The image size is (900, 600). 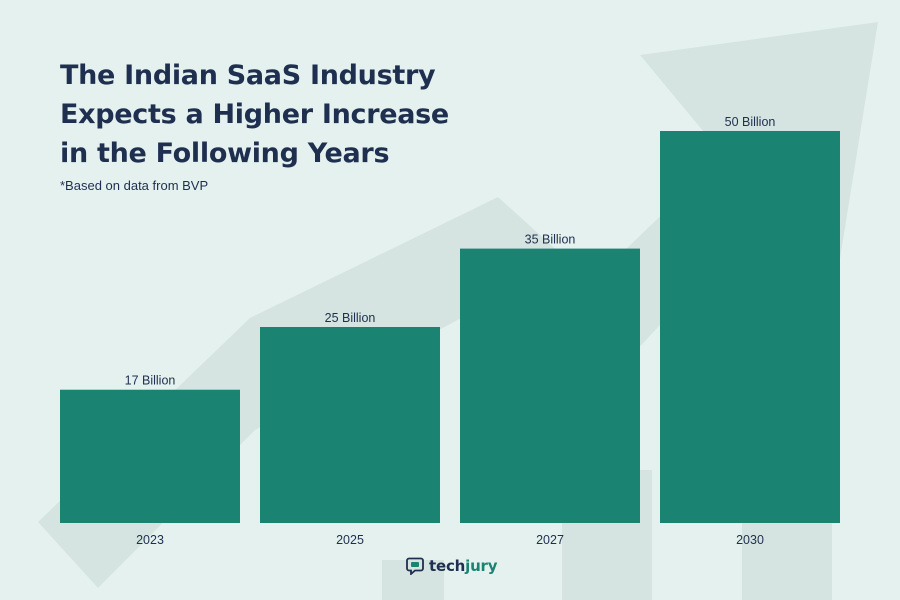 I want to click on x-tick-label-2030: 2030, so click(x=750, y=540).